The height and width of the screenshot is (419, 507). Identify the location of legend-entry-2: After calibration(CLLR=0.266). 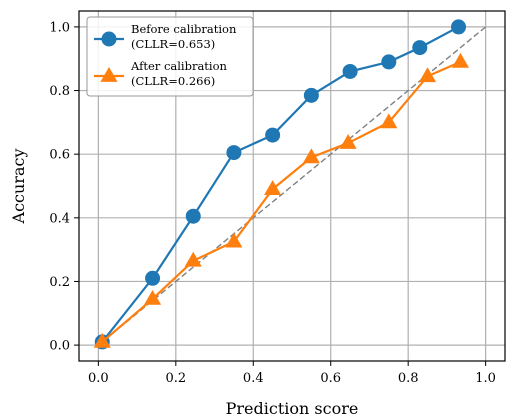
(161, 73).